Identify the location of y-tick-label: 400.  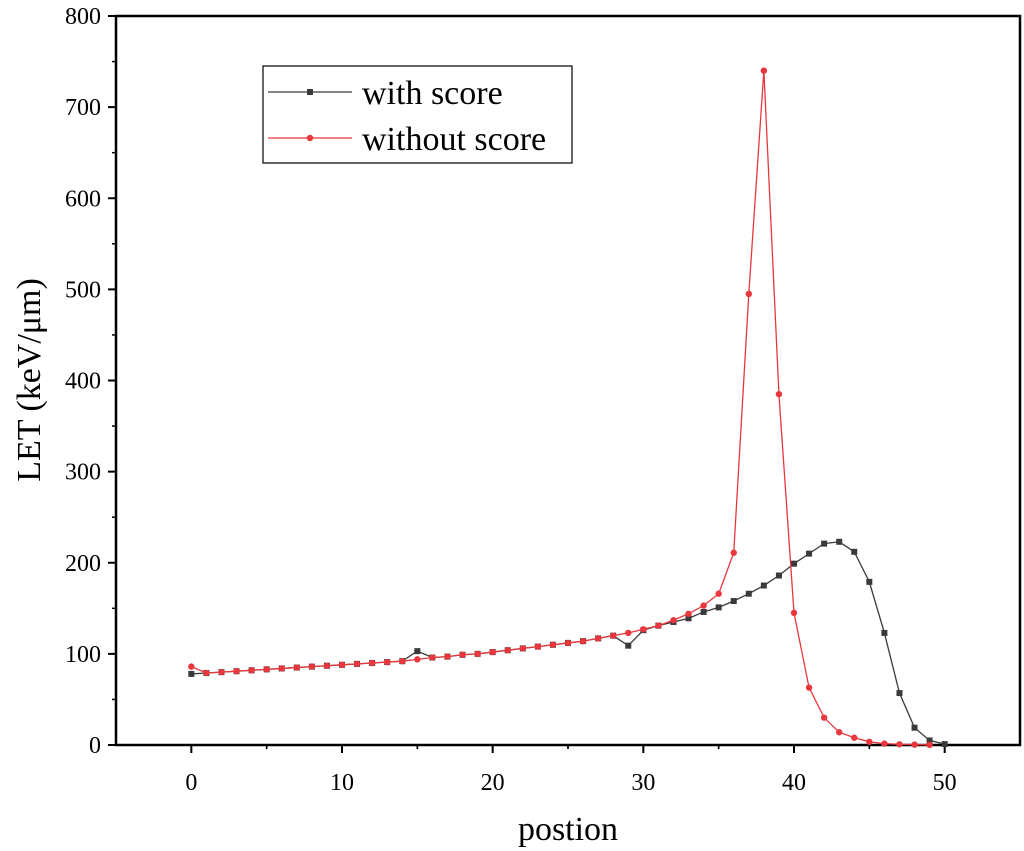
(83, 382).